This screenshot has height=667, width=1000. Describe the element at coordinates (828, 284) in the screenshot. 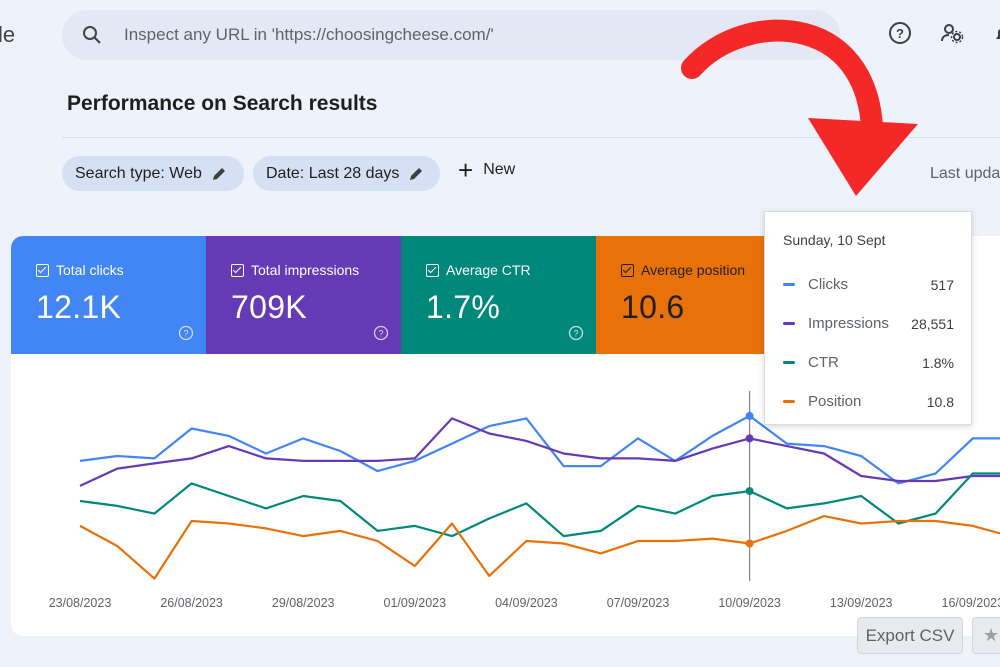

I see `tooltip-series-name: Clicks` at that location.